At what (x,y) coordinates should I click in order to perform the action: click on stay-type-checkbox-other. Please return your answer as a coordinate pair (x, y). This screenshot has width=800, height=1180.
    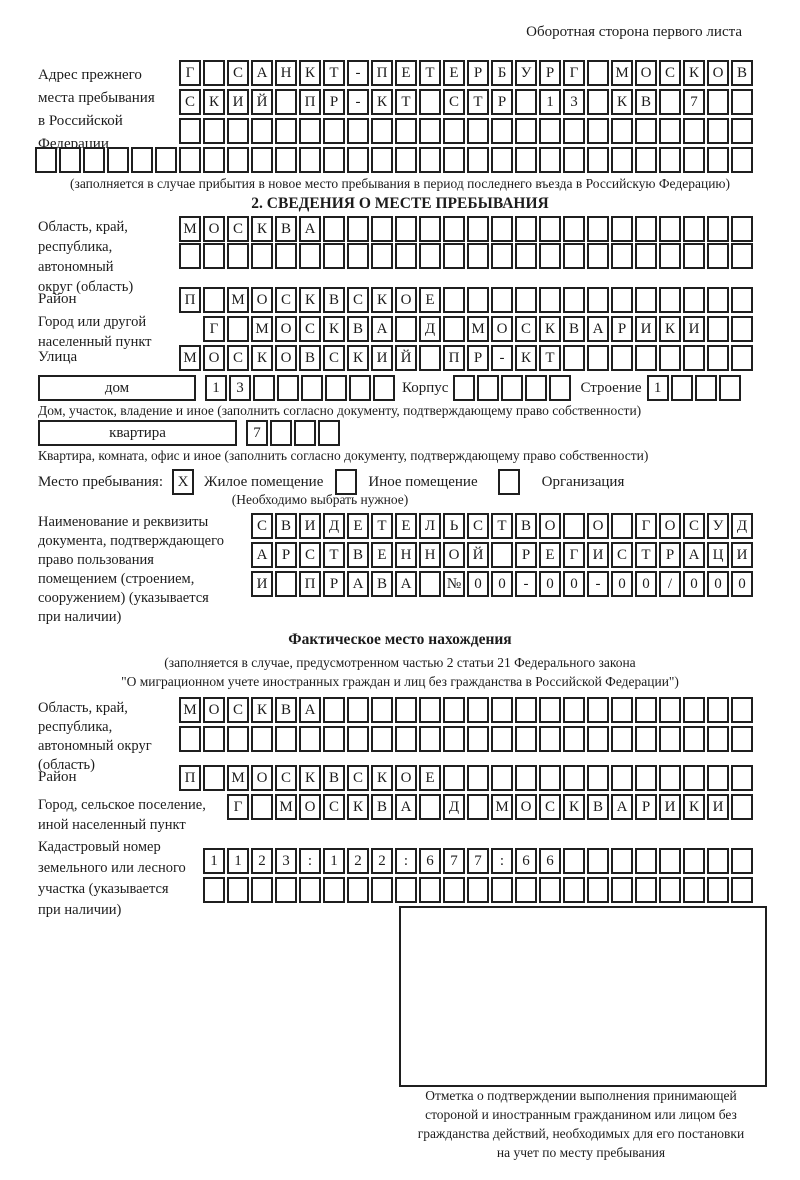
    Looking at the image, I should click on (346, 482).